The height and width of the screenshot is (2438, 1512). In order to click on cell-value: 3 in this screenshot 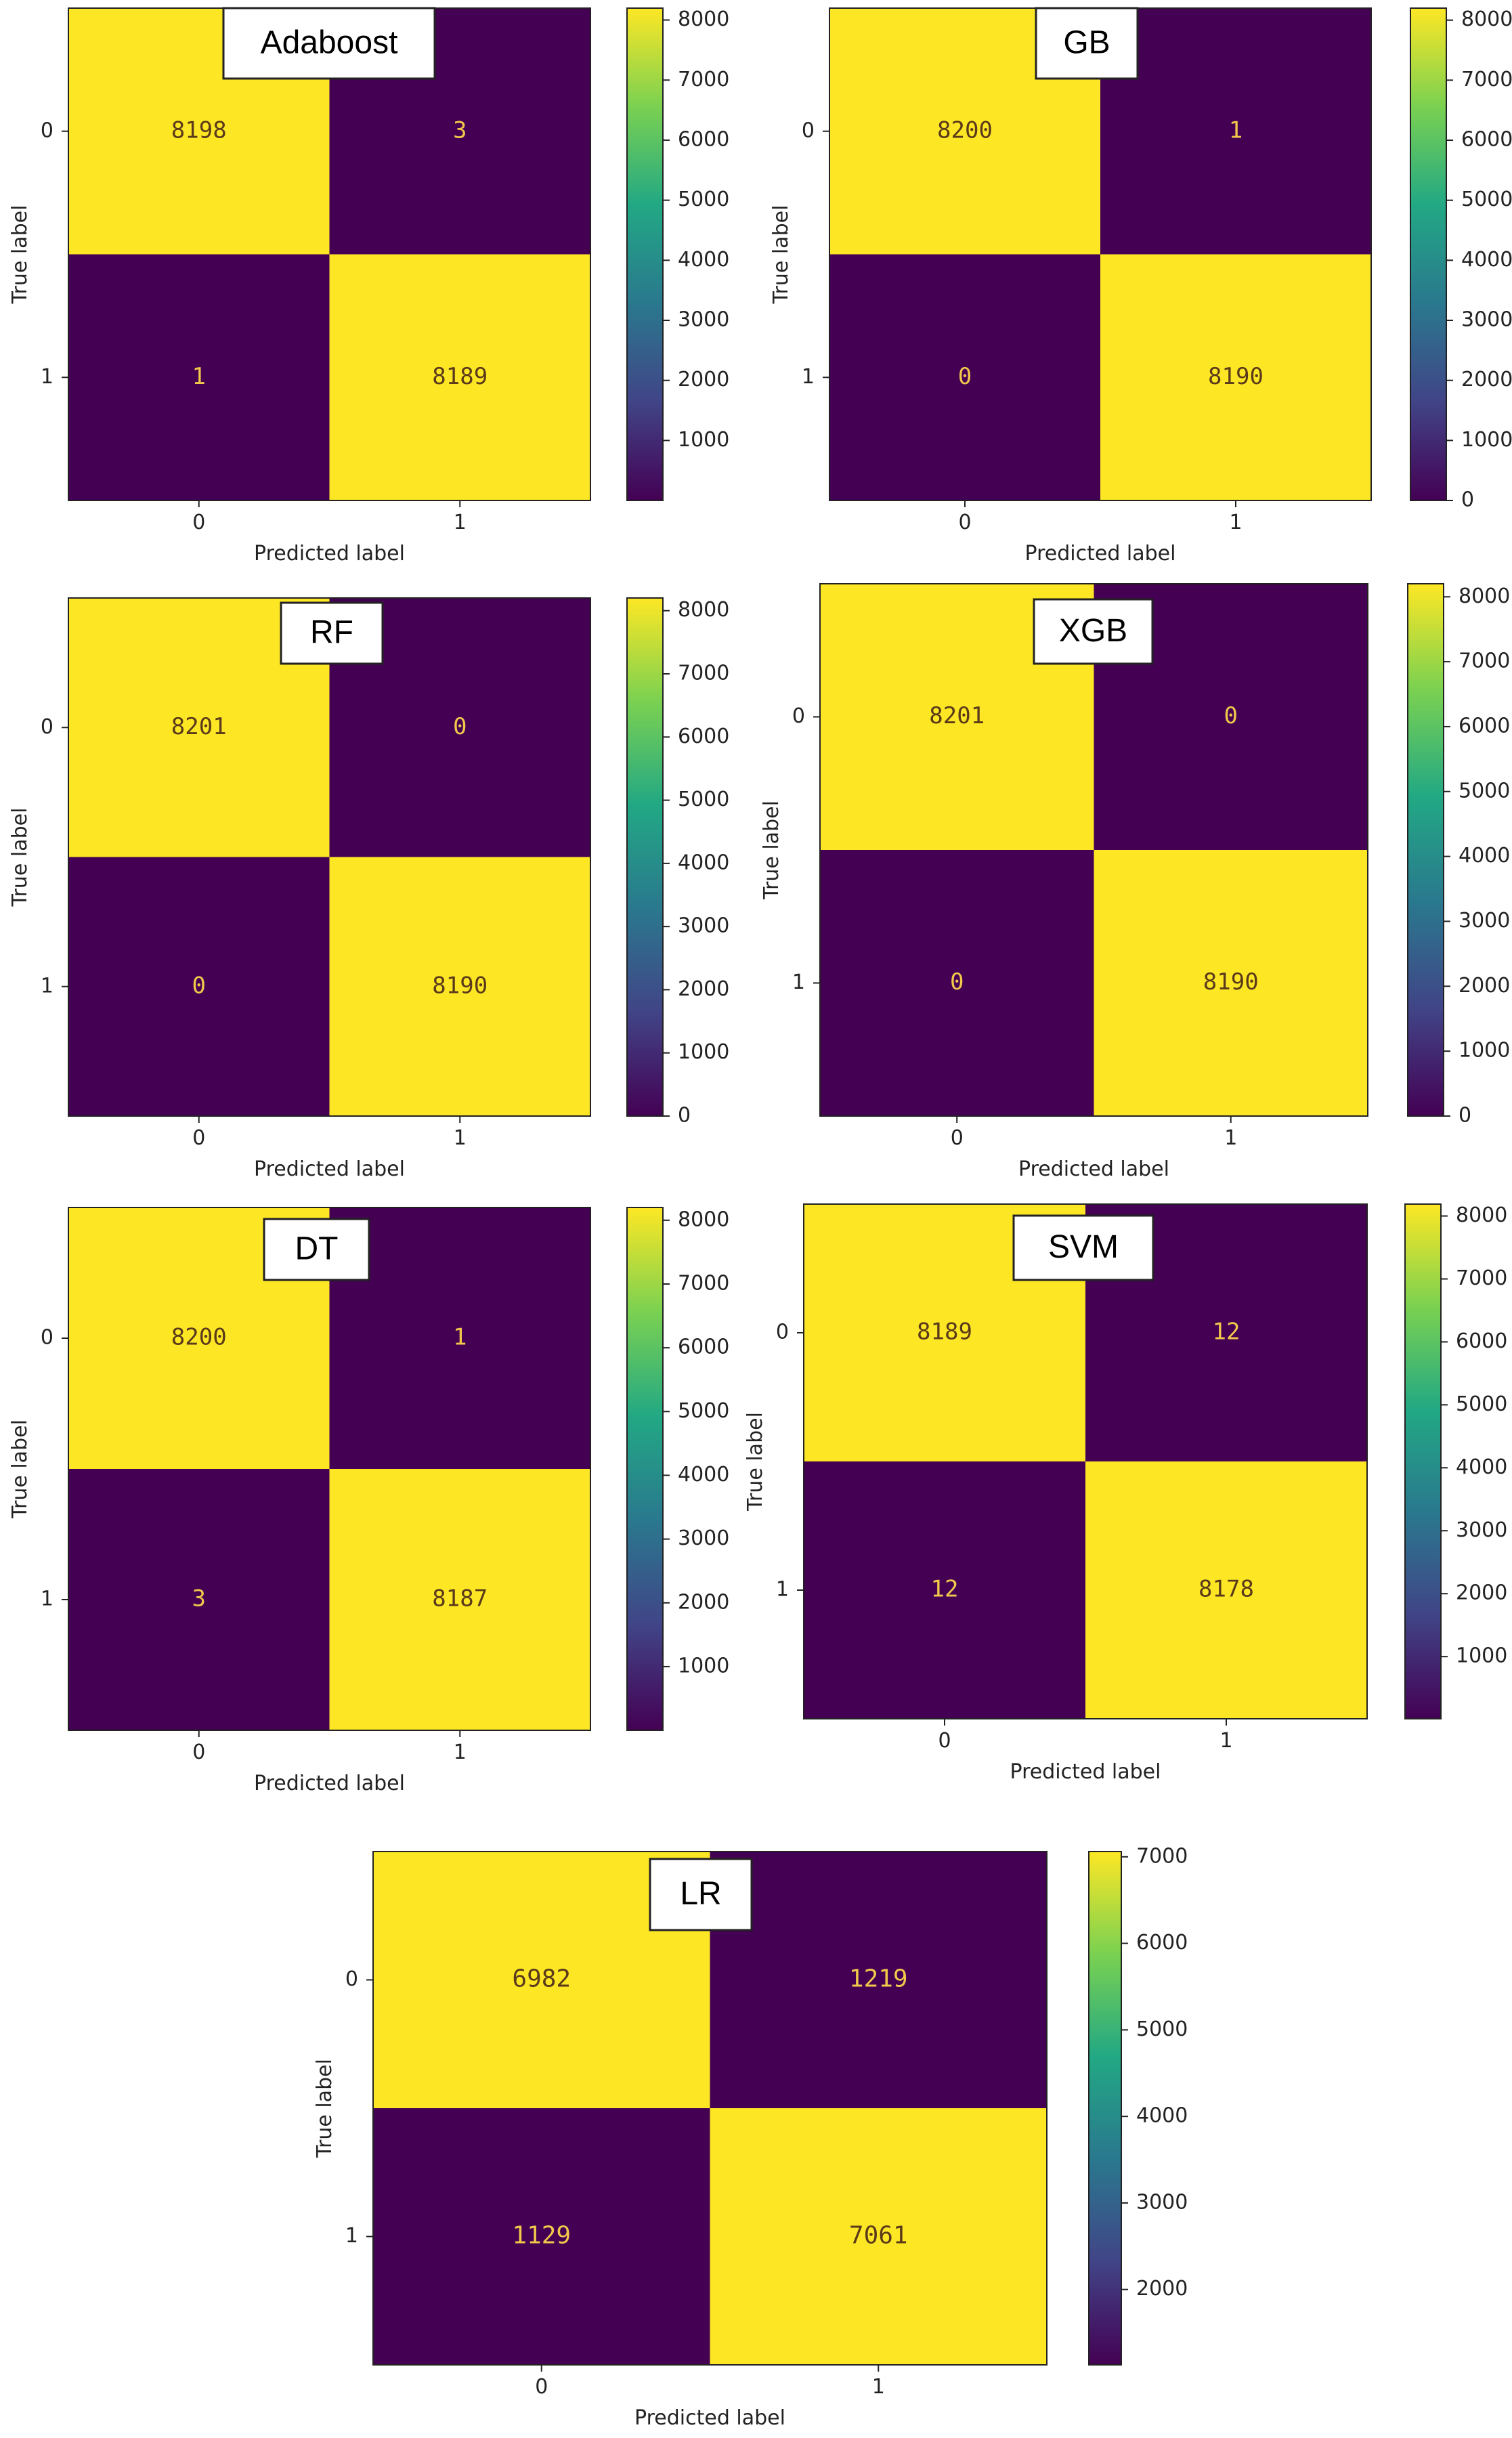, I will do `click(460, 130)`.